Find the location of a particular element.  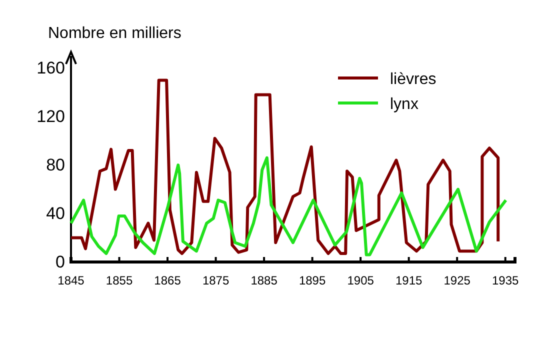

y-axis-title: Nombre en milliers is located at coordinates (115, 33).